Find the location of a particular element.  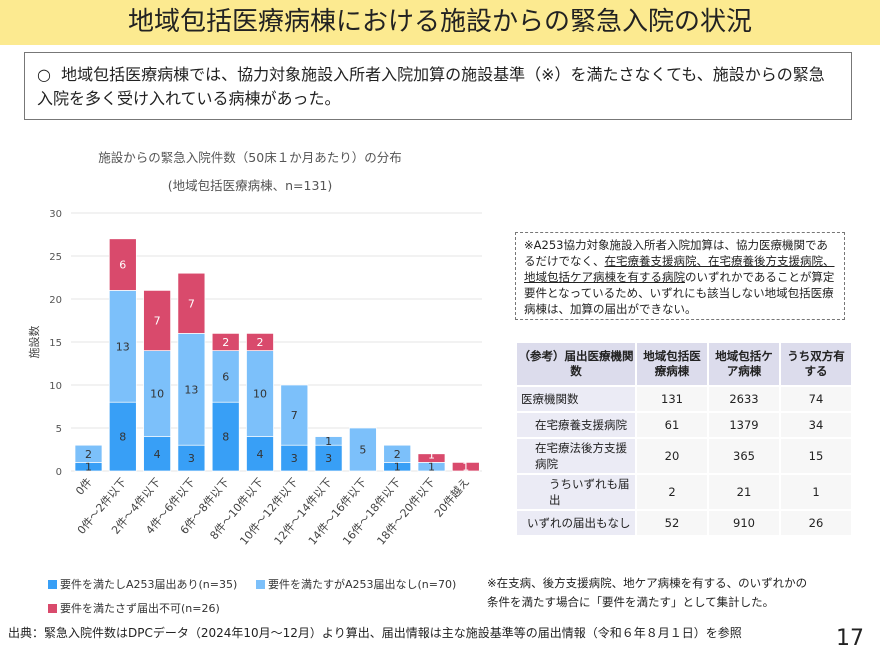

row-label: 在宅療法後方支援病院 is located at coordinates (576, 456).